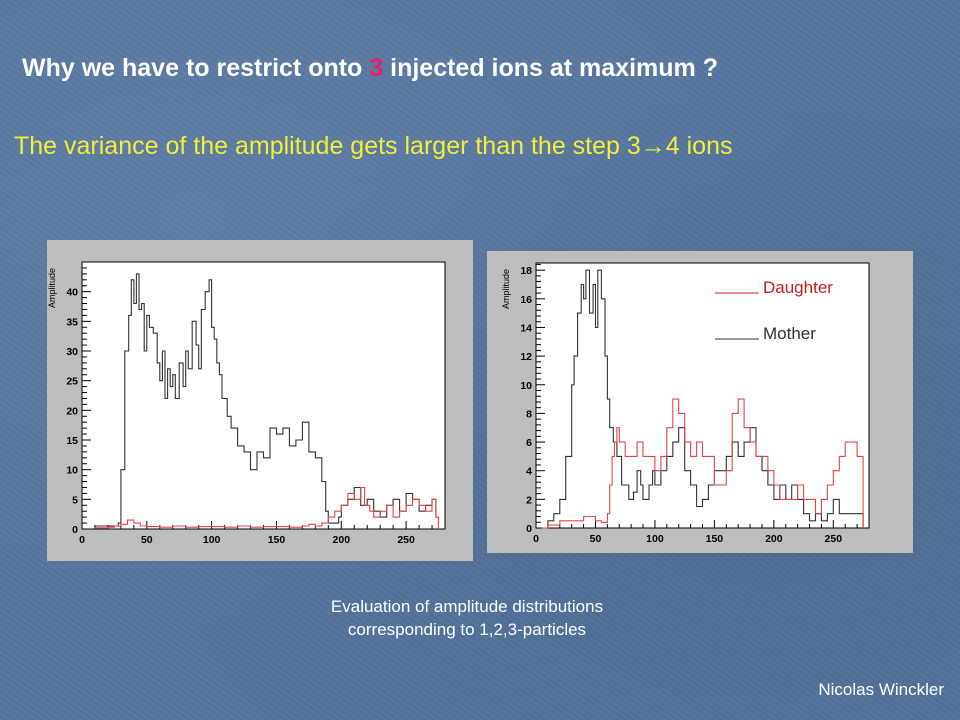 The height and width of the screenshot is (720, 960). I want to click on y-tick-label: 20, so click(72, 411).